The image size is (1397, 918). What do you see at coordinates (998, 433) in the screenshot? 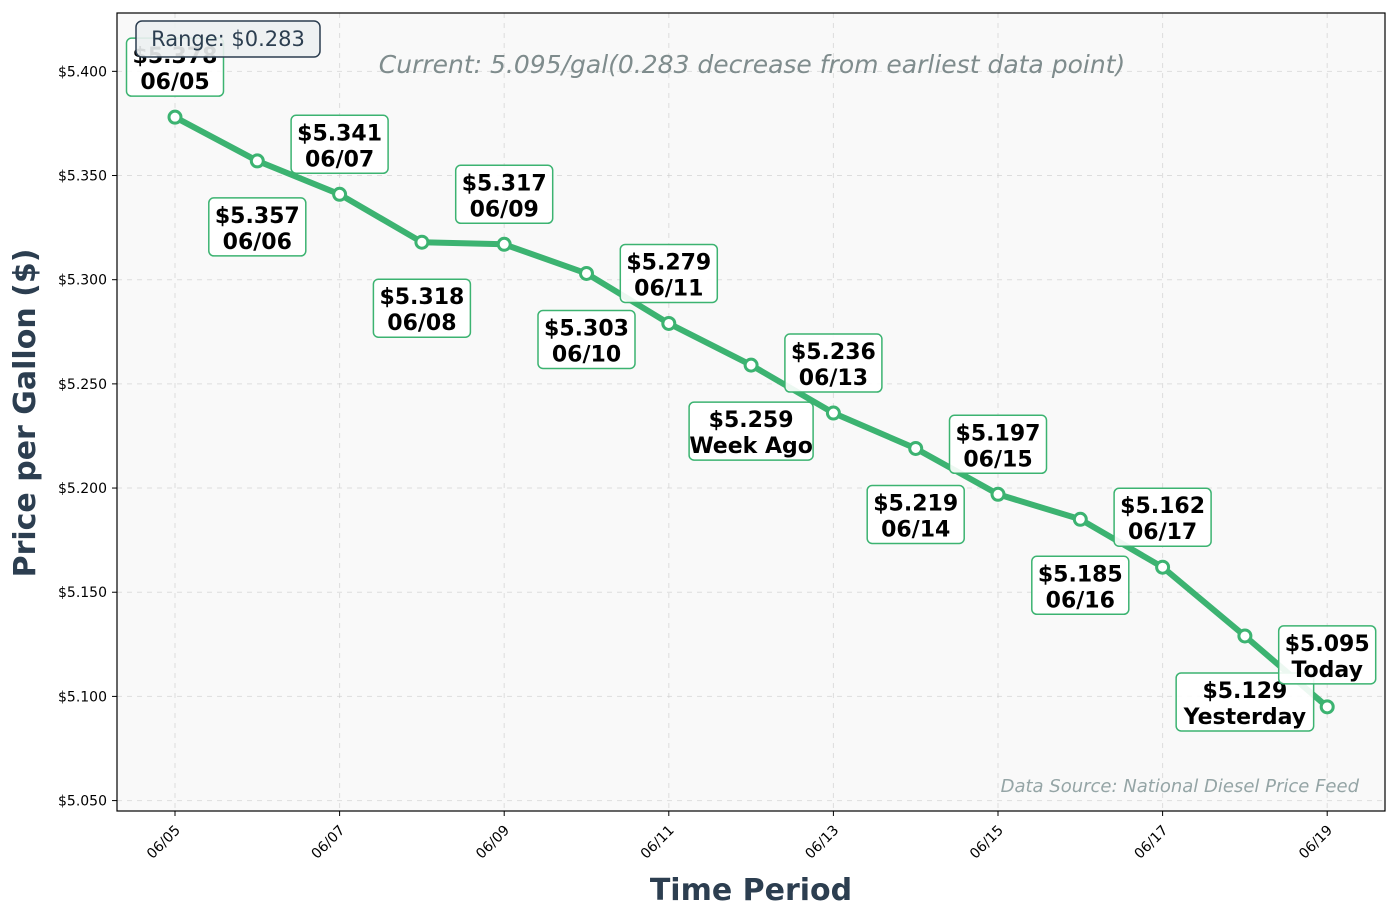
I see `annotation-price: $5.197` at bounding box center [998, 433].